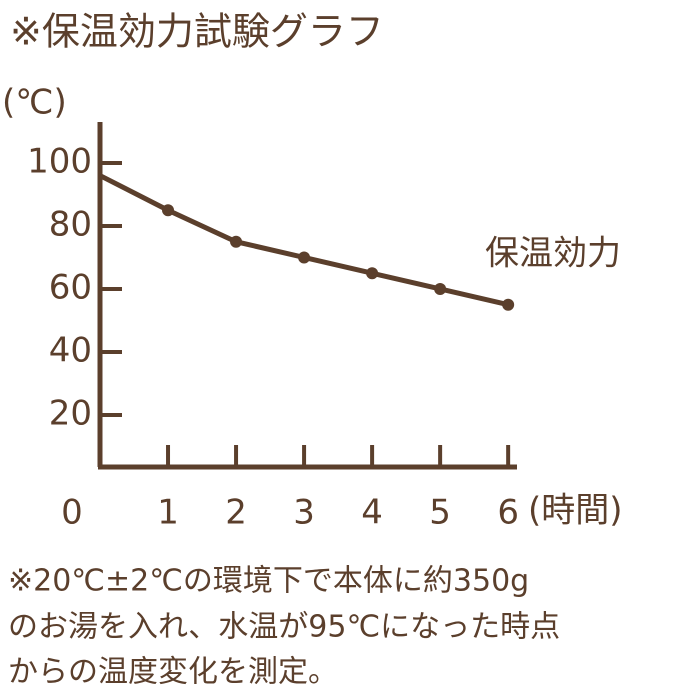  What do you see at coordinates (268, 581) in the screenshot?
I see `note-line: ※20℃±2℃の環境下で本体に約350g` at bounding box center [268, 581].